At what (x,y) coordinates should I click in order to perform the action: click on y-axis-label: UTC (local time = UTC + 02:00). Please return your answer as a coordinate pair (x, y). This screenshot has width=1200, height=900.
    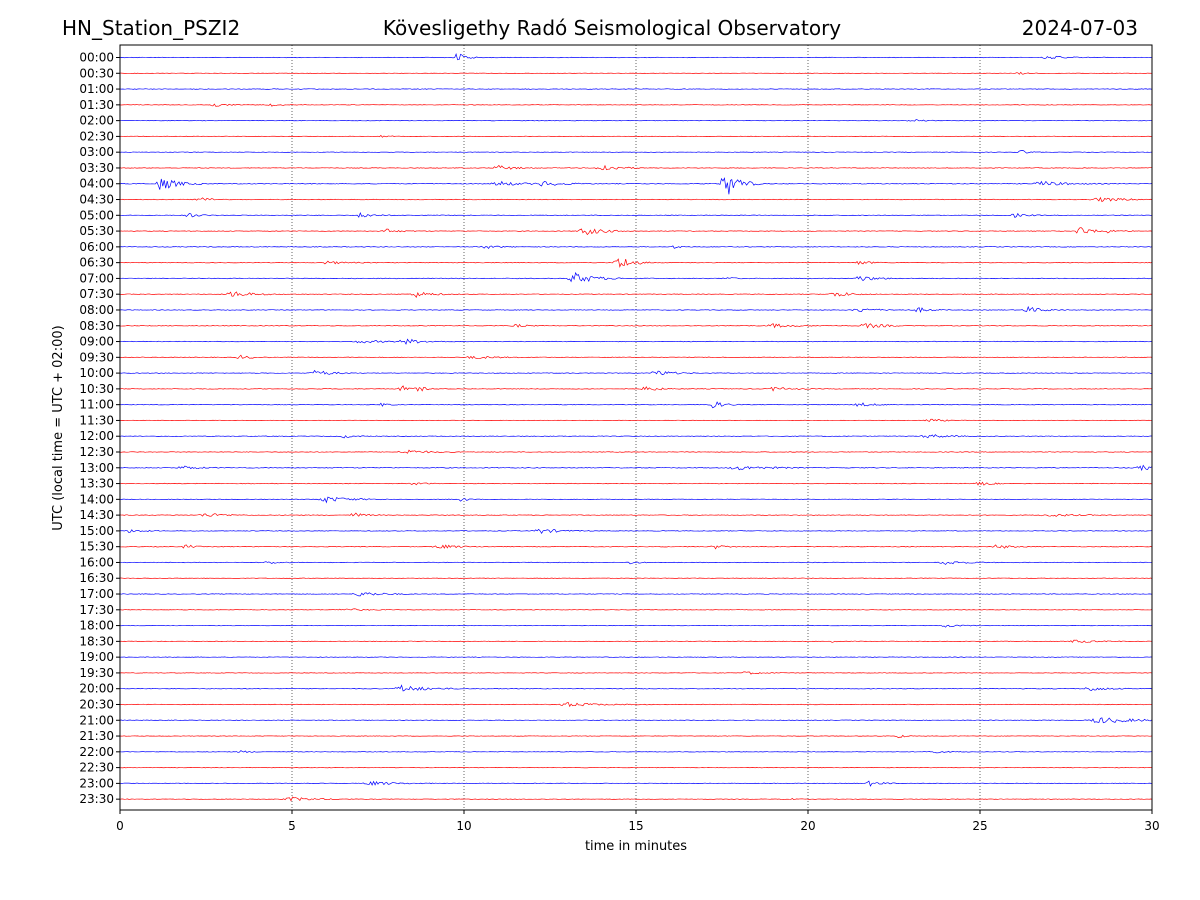
    Looking at the image, I should click on (58, 427).